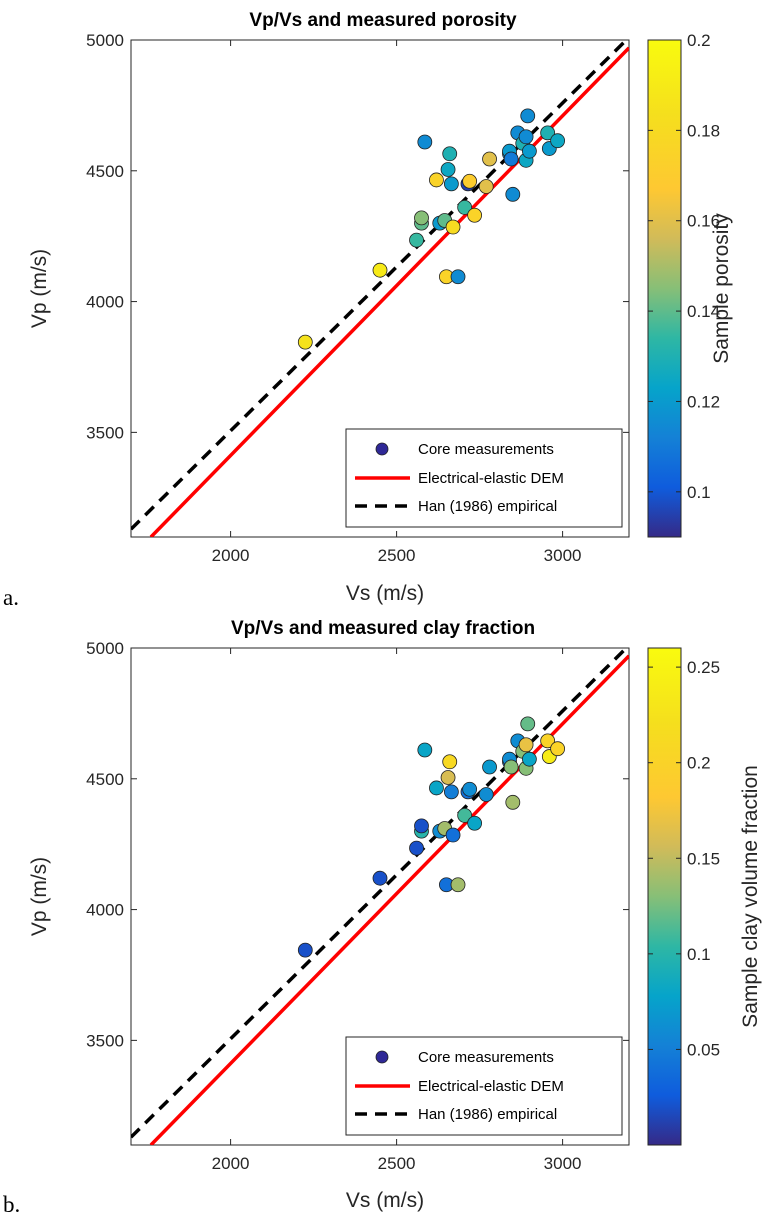  I want to click on panel-letter-a: a., so click(11, 597).